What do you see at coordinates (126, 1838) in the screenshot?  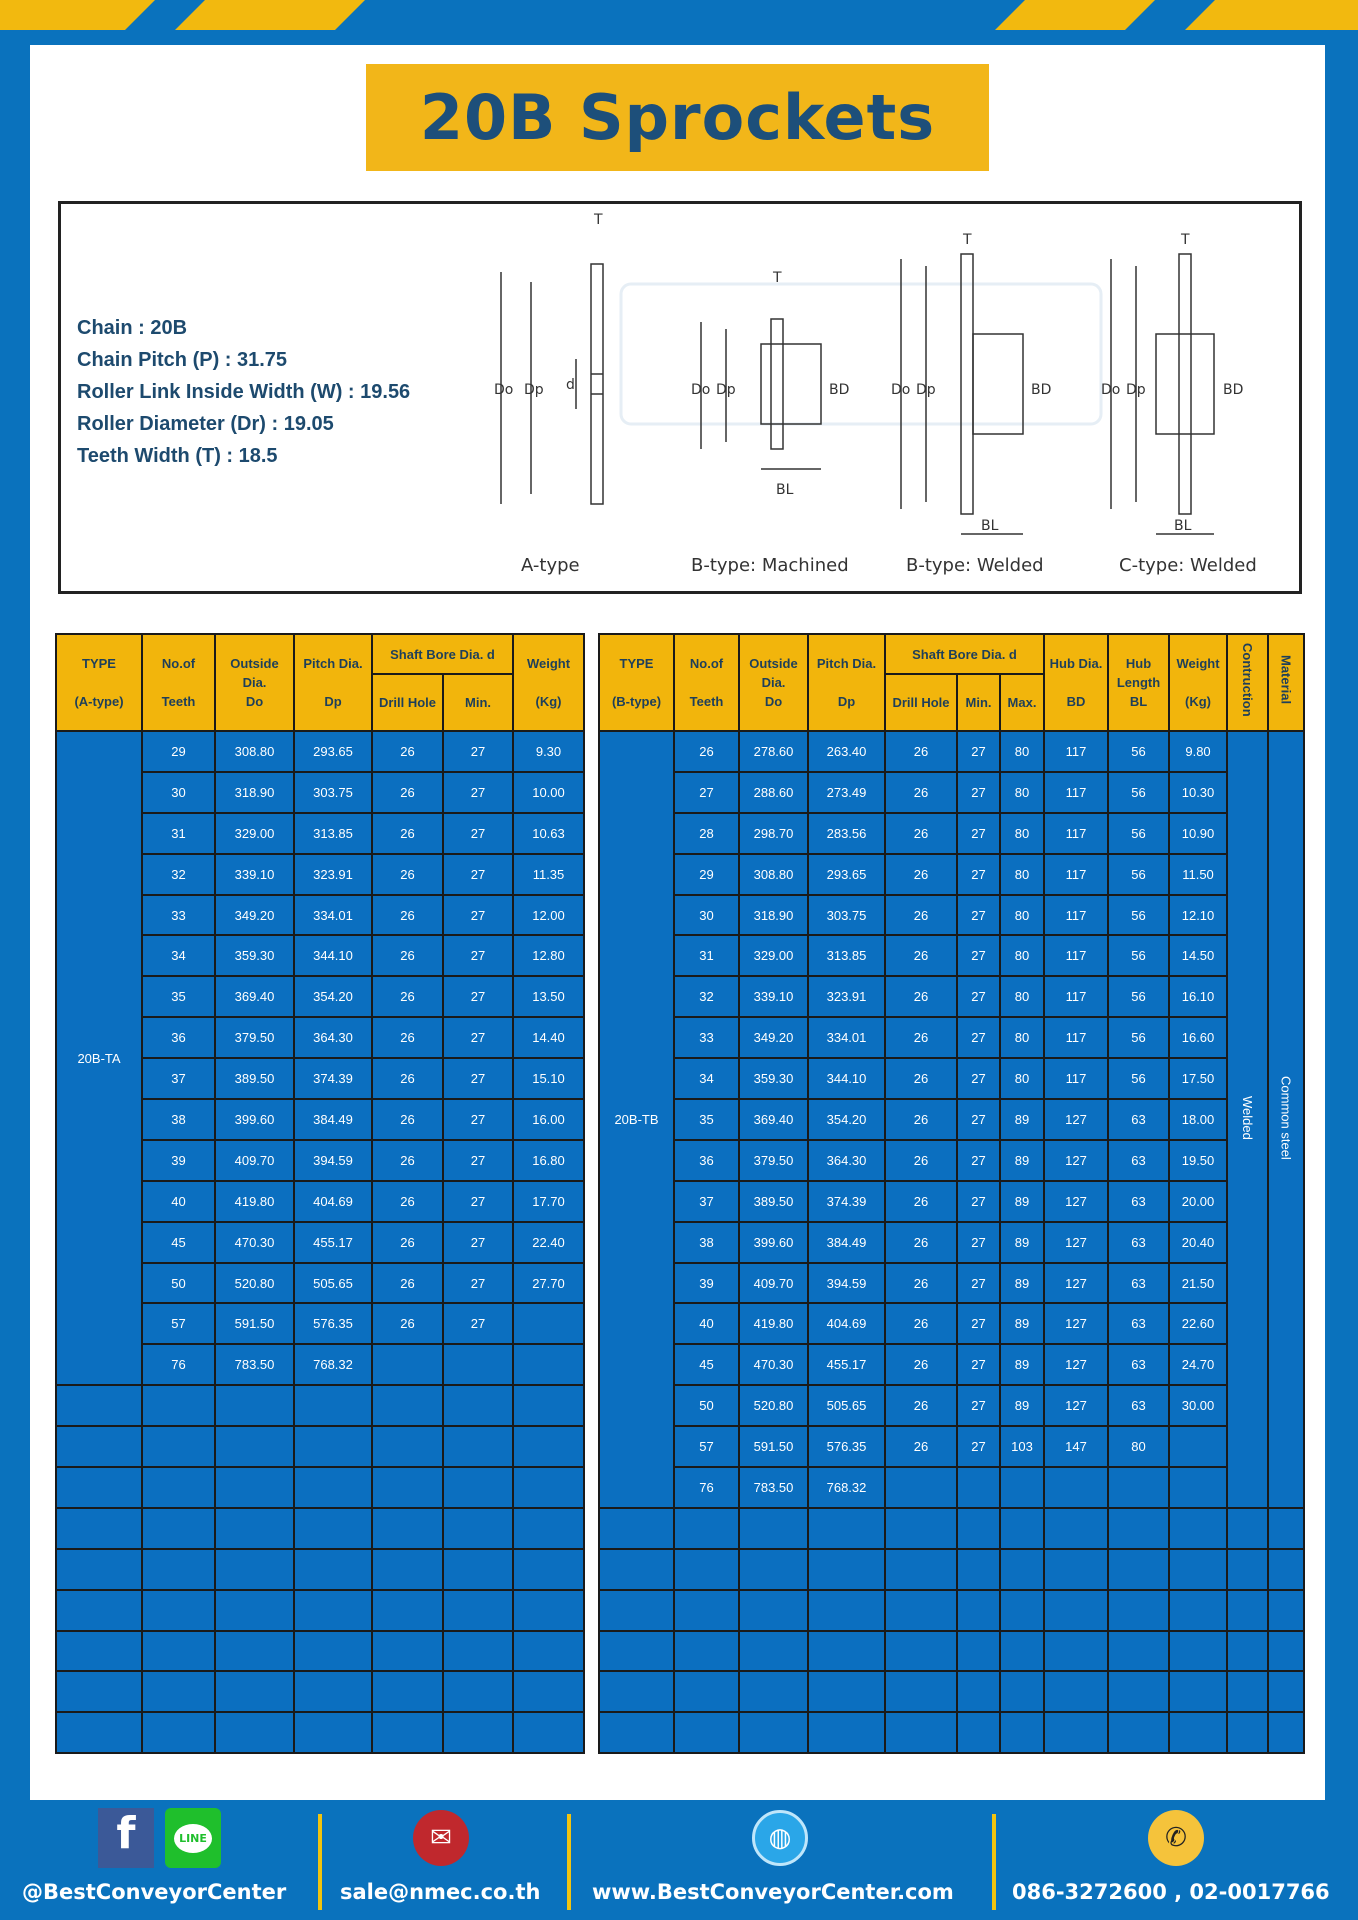 I see `facebook-icon: f` at bounding box center [126, 1838].